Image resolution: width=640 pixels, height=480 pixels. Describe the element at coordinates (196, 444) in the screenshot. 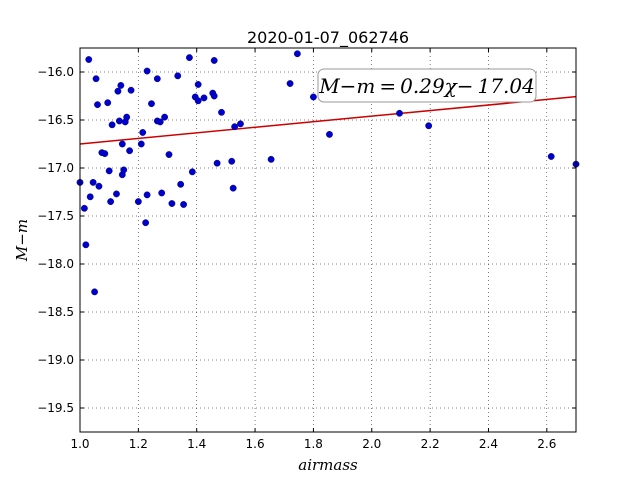

I see `x-tick-label: 1.4` at that location.